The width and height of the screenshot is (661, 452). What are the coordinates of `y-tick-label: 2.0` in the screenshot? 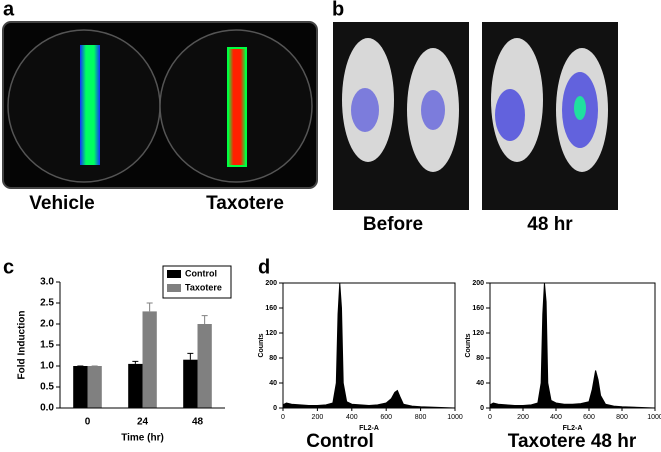 It's located at (47, 324).